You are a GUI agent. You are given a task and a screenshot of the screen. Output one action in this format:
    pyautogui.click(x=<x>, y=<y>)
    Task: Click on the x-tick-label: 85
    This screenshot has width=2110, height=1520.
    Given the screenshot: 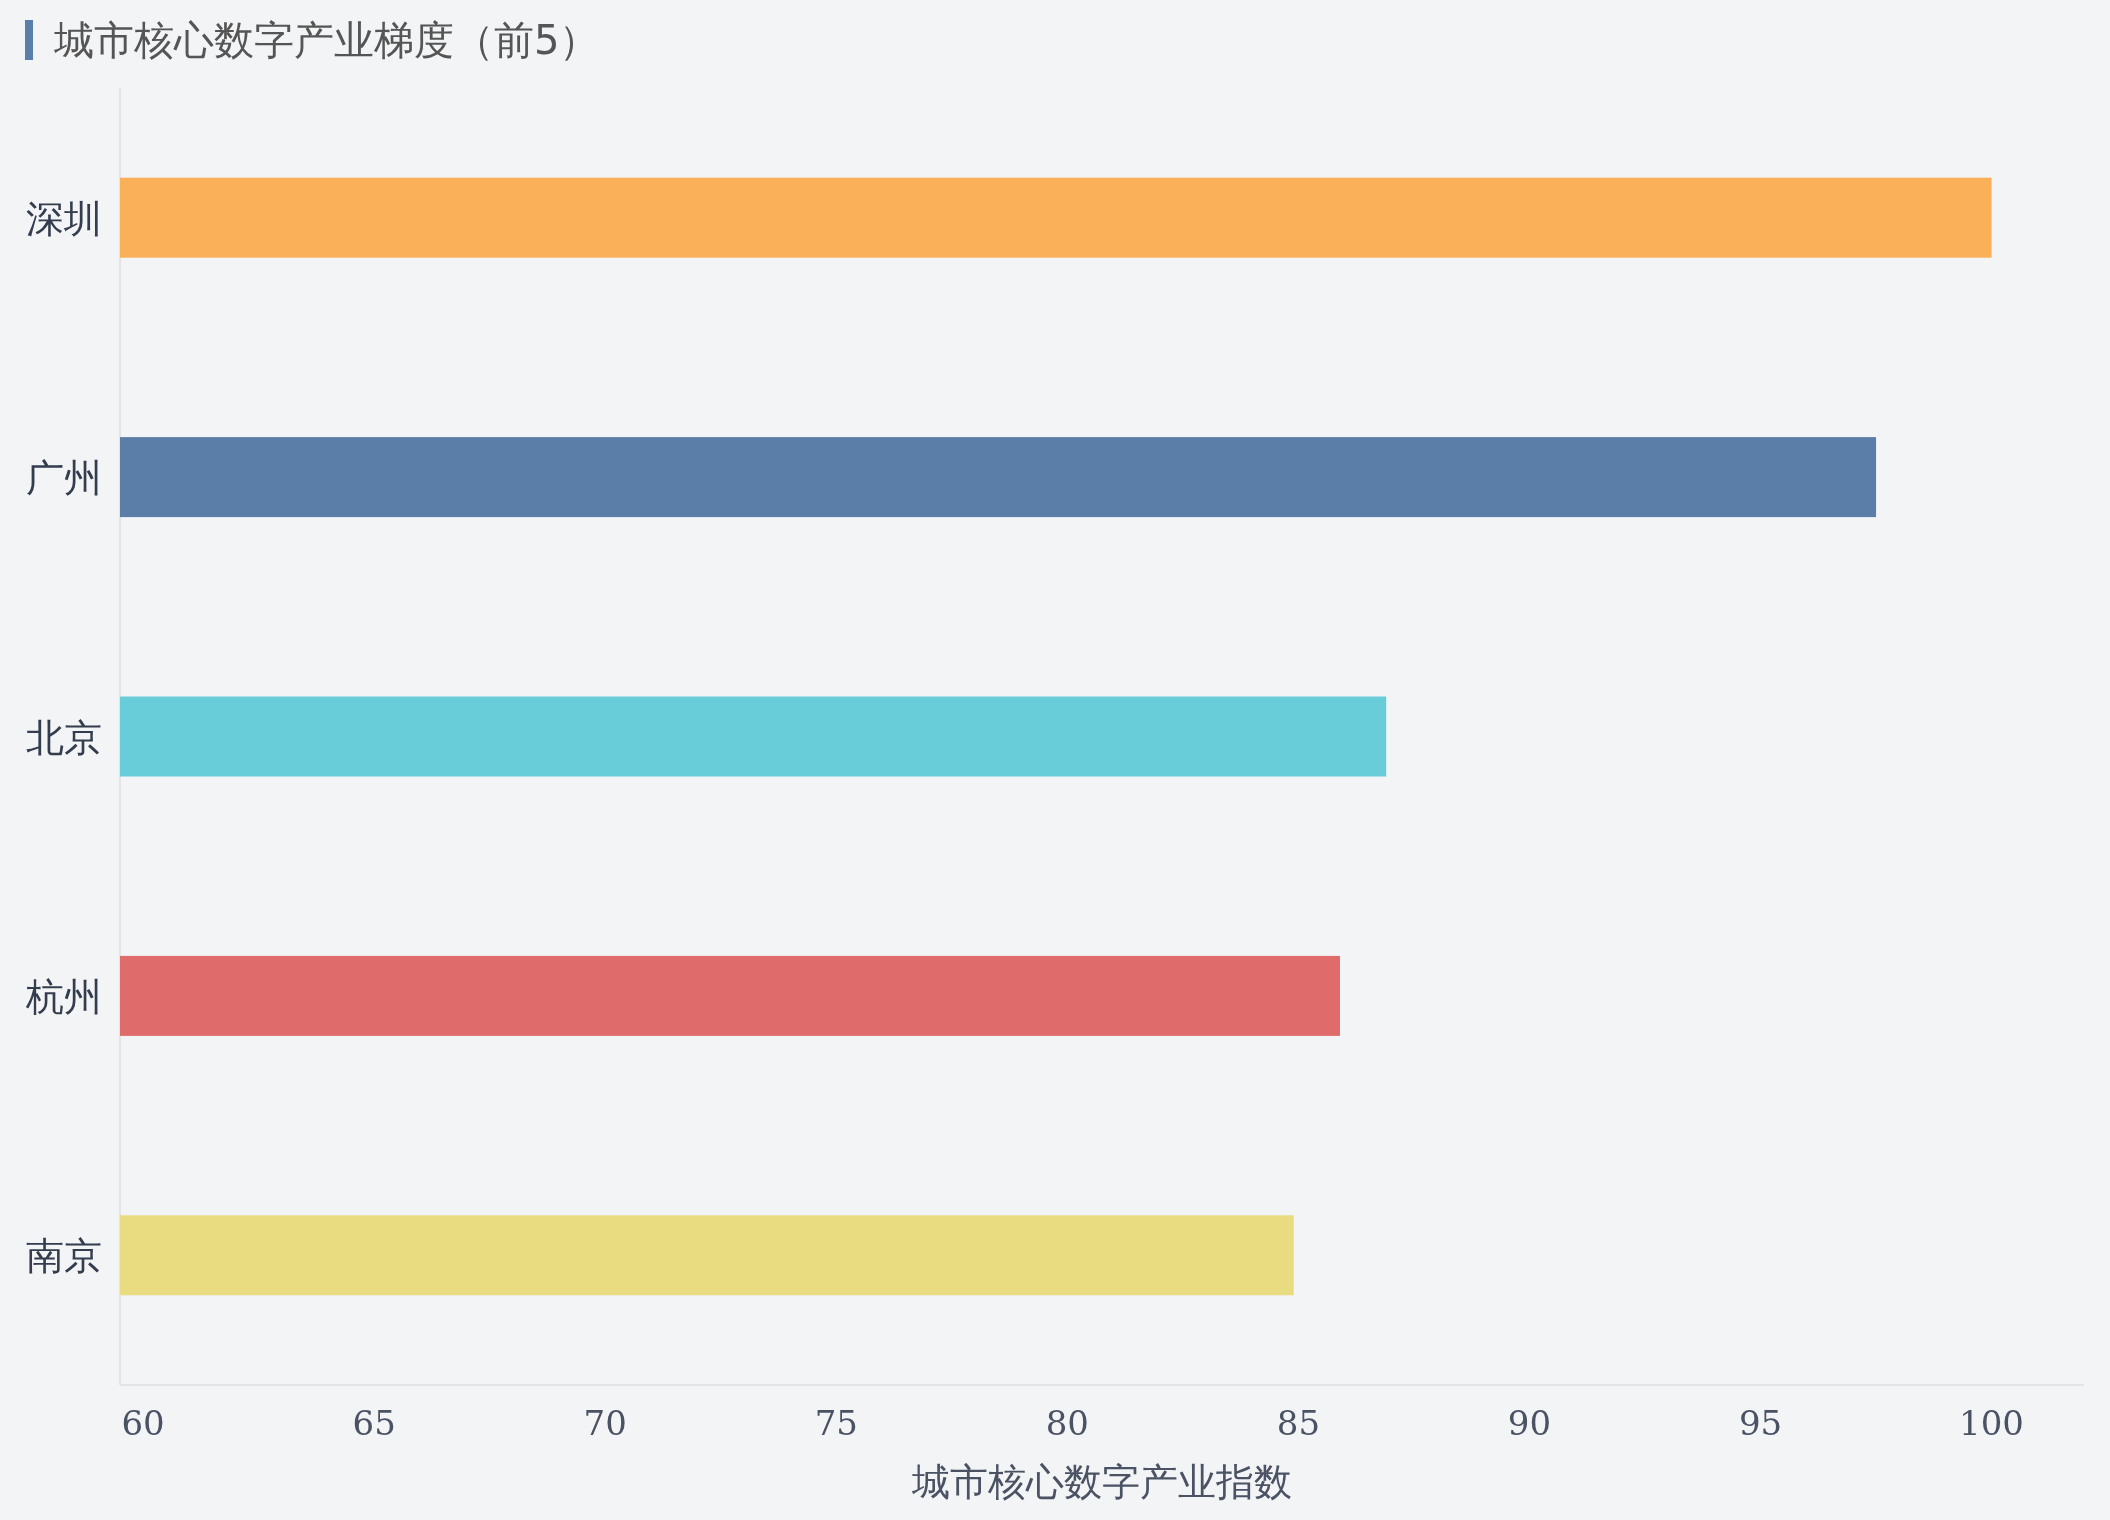 What is the action you would take?
    pyautogui.click(x=1298, y=1423)
    